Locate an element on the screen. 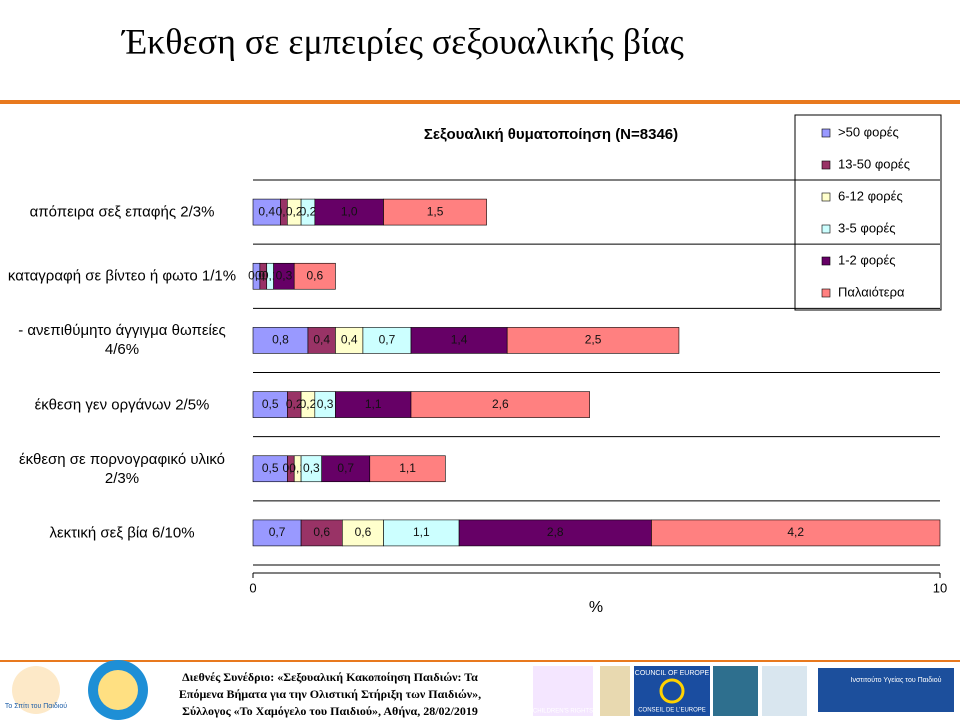 The height and width of the screenshot is (720, 960). logo-text: Ινστιτούτο Υγείας του Παιδιού is located at coordinates (896, 680).